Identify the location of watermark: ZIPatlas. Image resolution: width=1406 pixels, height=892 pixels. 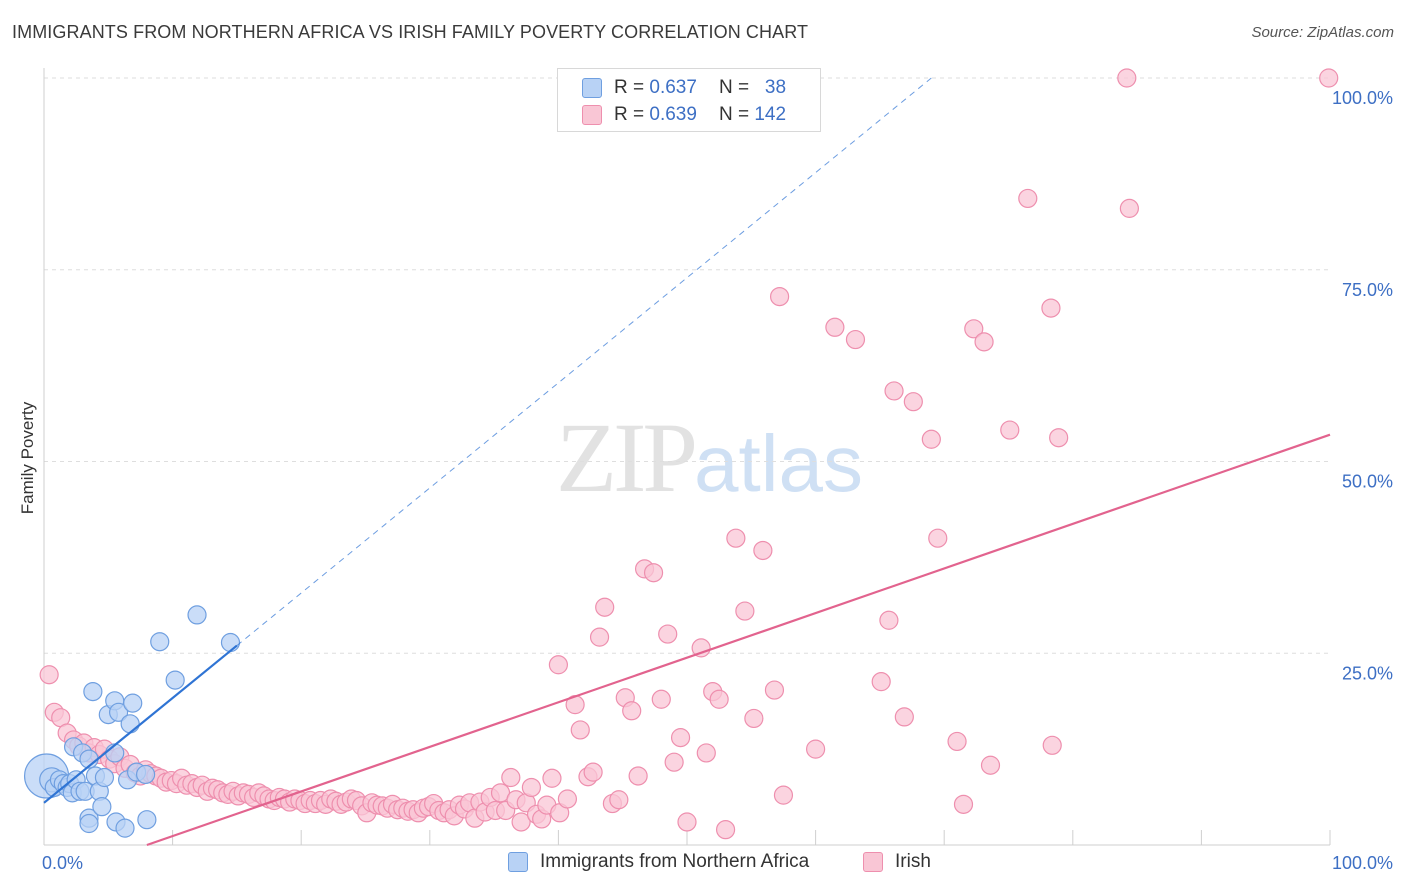
(709, 457).